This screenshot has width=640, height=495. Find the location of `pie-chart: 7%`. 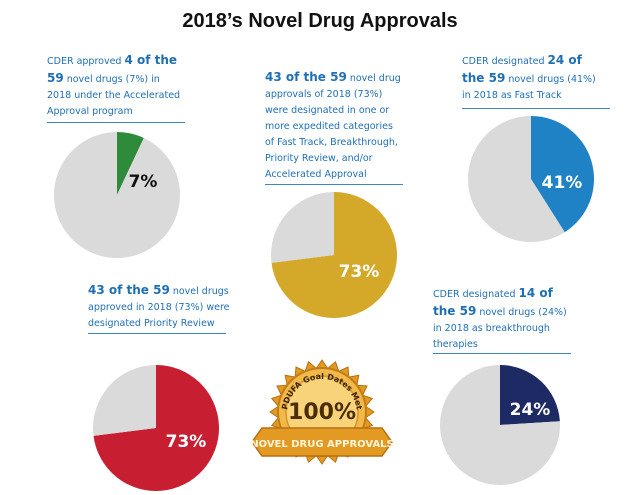

pie-chart: 7% is located at coordinates (117, 195).